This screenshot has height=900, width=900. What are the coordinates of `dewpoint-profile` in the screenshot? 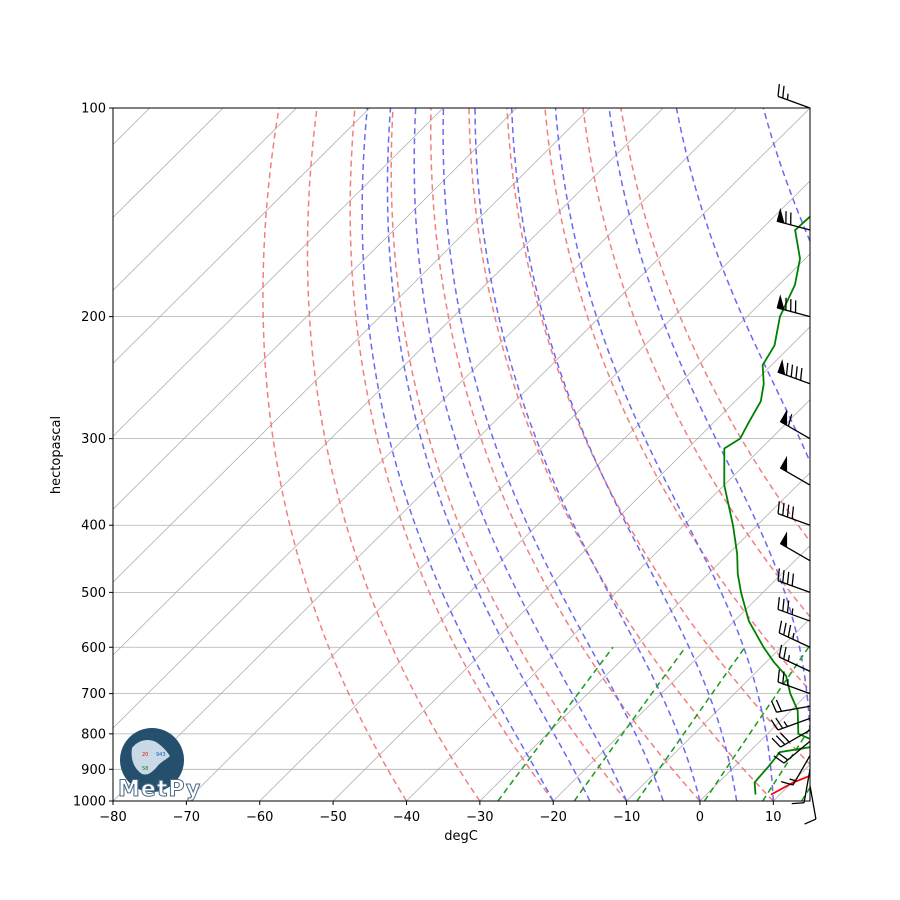 It's located at (766, 505).